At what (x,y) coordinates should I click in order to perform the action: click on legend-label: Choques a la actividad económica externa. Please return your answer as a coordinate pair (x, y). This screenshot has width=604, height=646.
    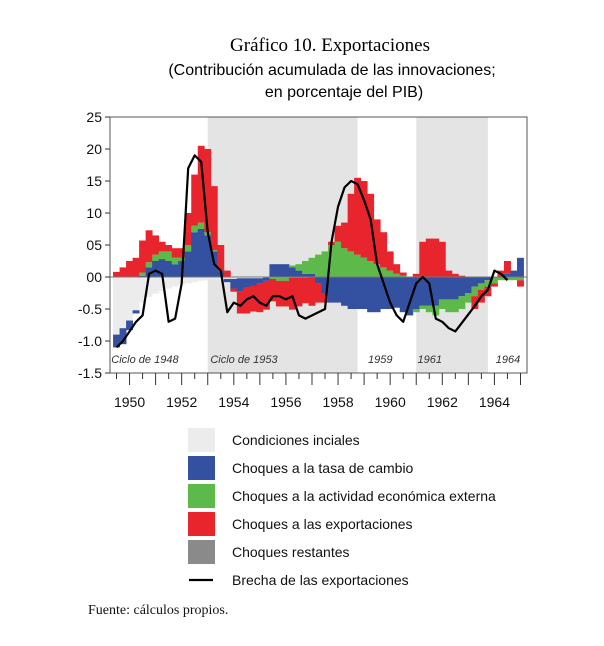
    Looking at the image, I should click on (364, 496).